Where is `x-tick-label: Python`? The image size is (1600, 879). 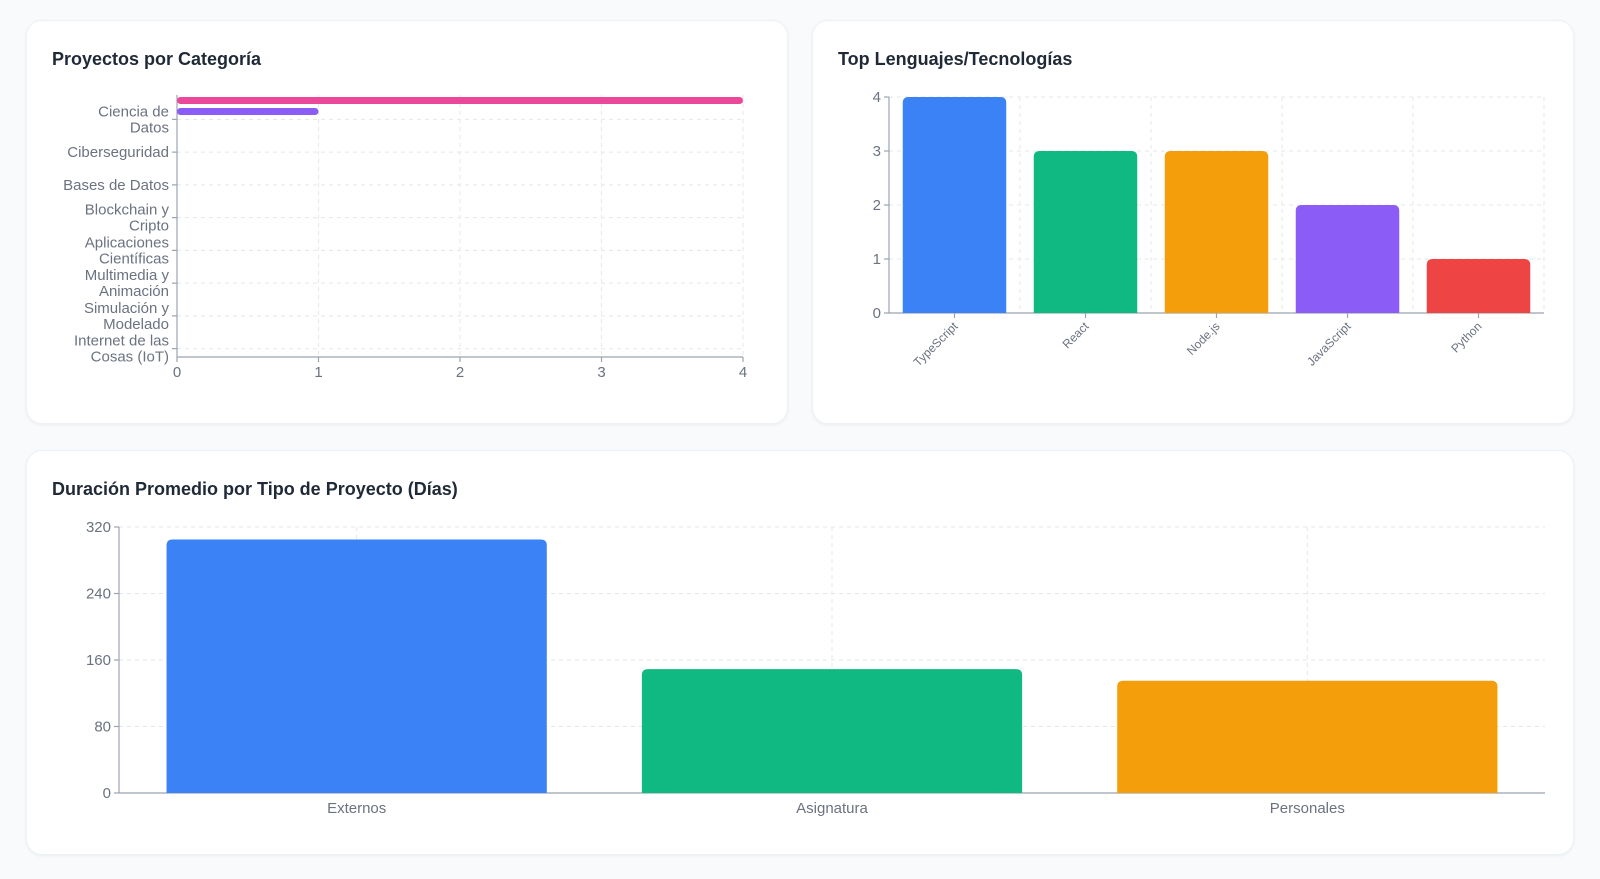 x-tick-label: Python is located at coordinates (1466, 337).